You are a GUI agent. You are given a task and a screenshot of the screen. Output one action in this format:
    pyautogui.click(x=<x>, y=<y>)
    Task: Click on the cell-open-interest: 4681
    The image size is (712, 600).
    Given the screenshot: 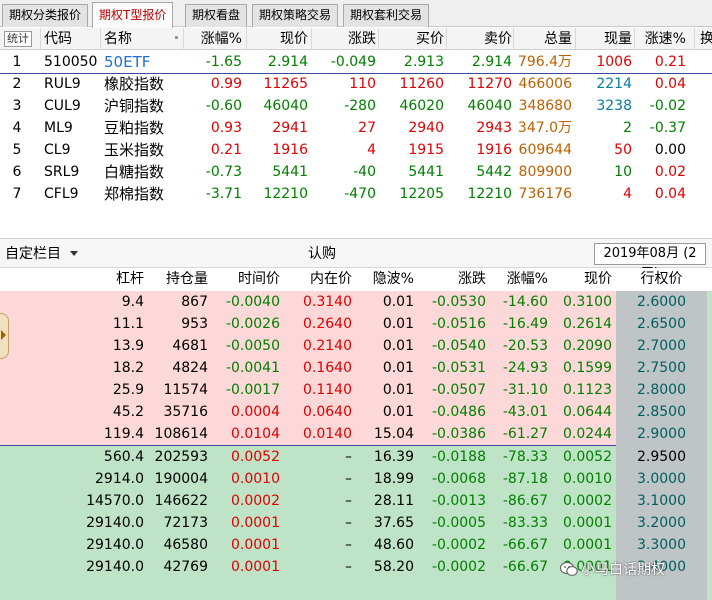 What is the action you would take?
    pyautogui.click(x=190, y=346)
    